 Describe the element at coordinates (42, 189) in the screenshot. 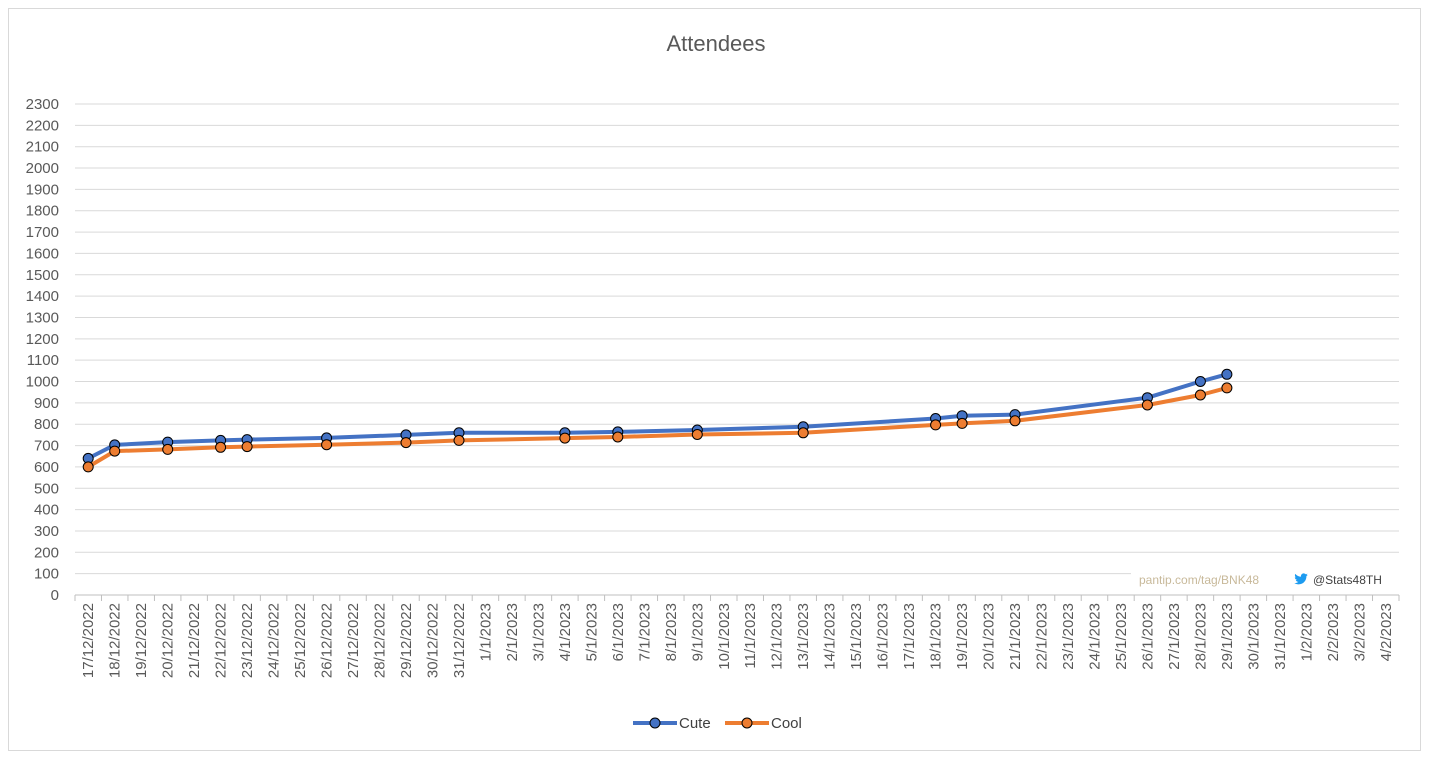

I see `y-tick-label: 1900` at that location.